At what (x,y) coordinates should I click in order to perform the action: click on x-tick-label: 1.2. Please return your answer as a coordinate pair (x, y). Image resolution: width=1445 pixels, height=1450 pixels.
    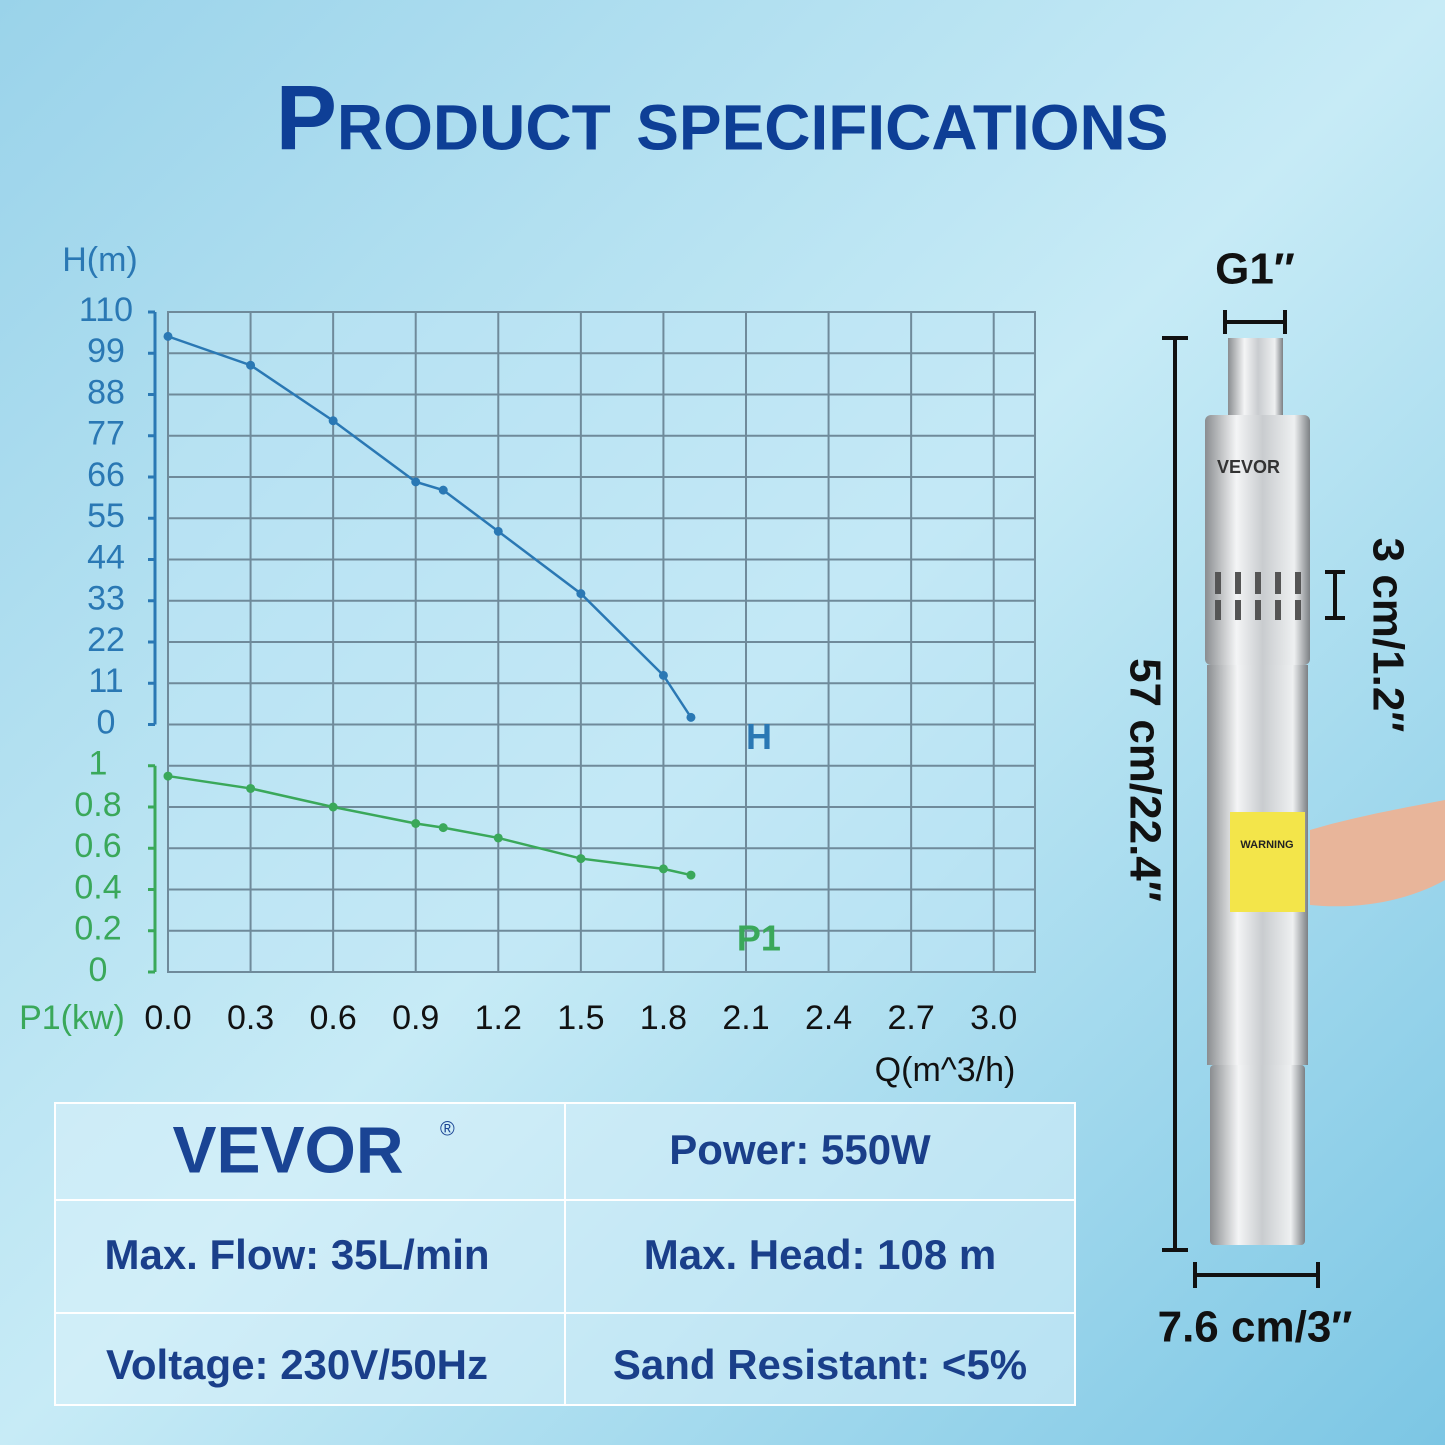
    Looking at the image, I should click on (498, 1018).